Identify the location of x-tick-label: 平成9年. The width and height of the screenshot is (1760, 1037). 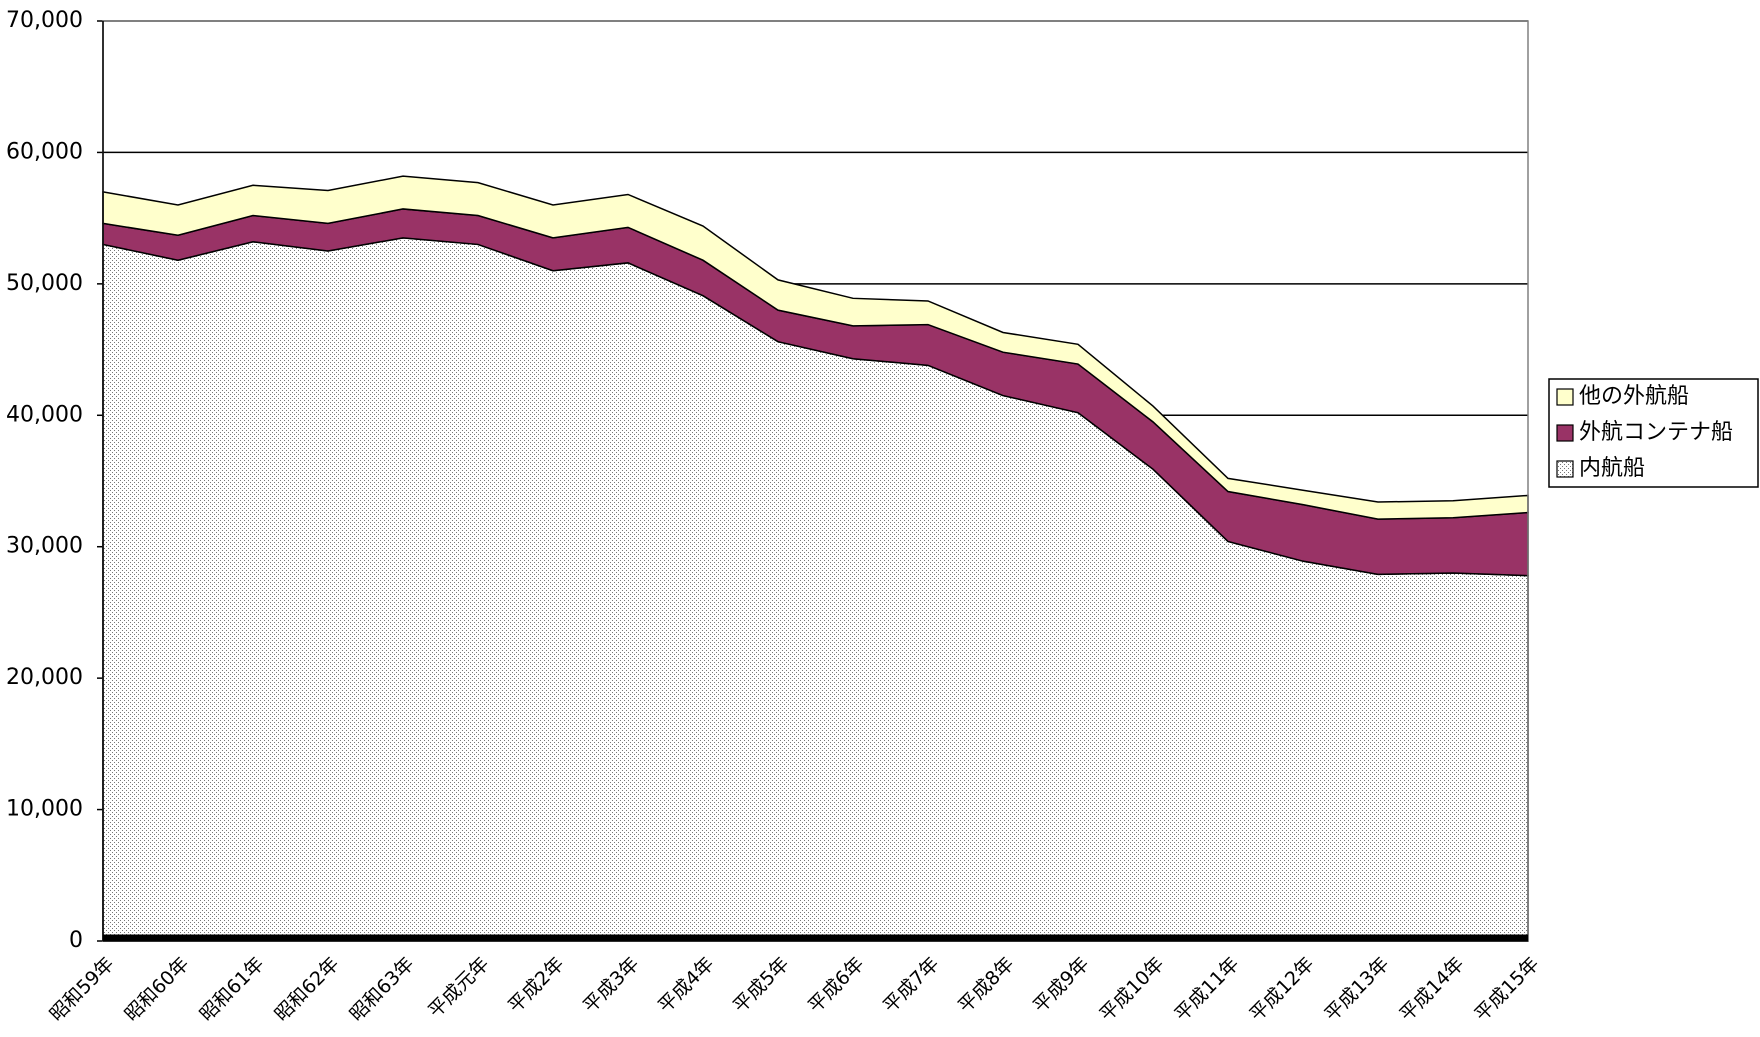
(1061, 985).